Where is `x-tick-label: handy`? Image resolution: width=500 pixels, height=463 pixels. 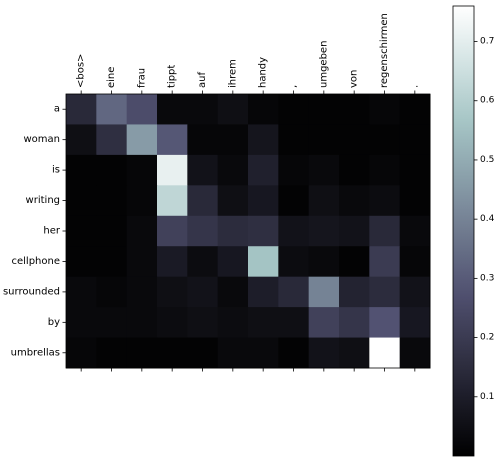
x-tick-label: handy is located at coordinates (263, 72).